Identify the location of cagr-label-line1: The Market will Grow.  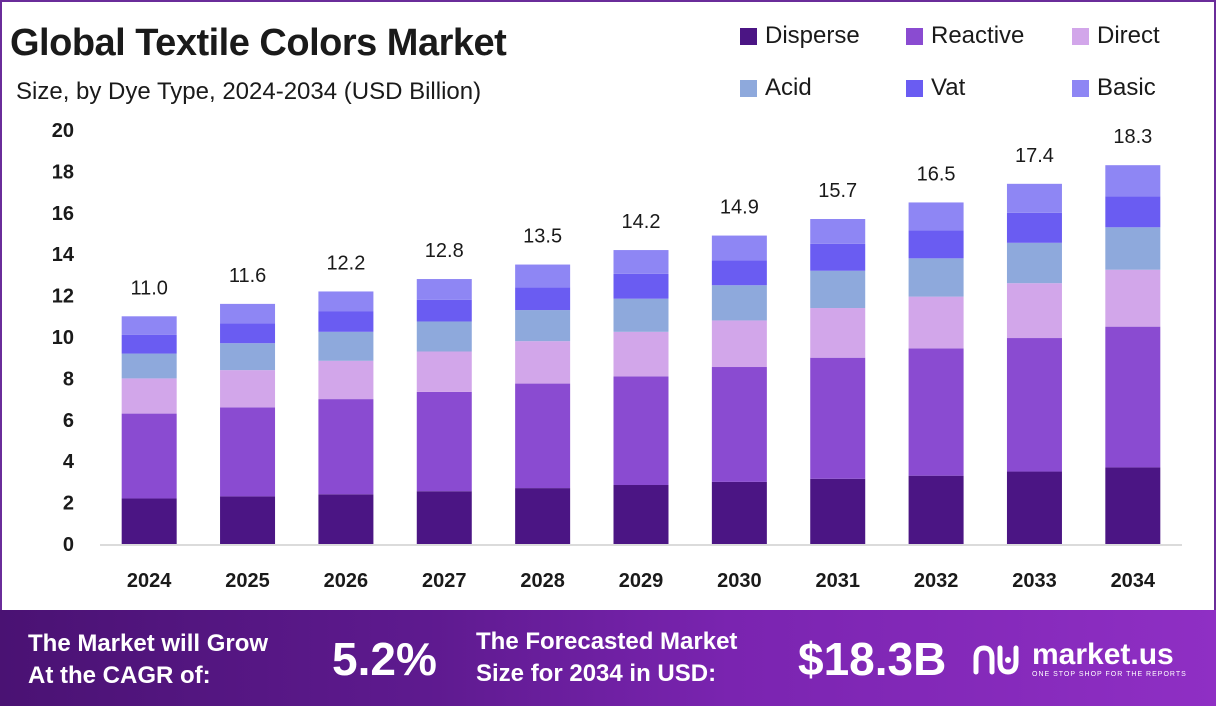
(148, 643).